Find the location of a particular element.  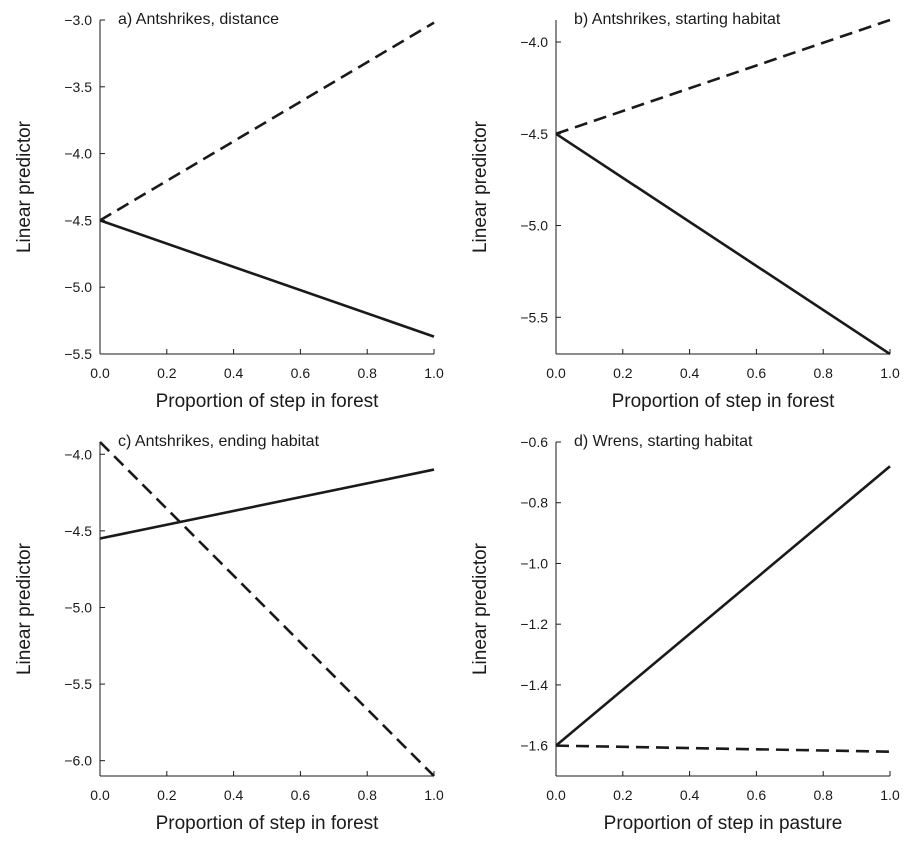

panel-d-series is located at coordinates (723, 609).